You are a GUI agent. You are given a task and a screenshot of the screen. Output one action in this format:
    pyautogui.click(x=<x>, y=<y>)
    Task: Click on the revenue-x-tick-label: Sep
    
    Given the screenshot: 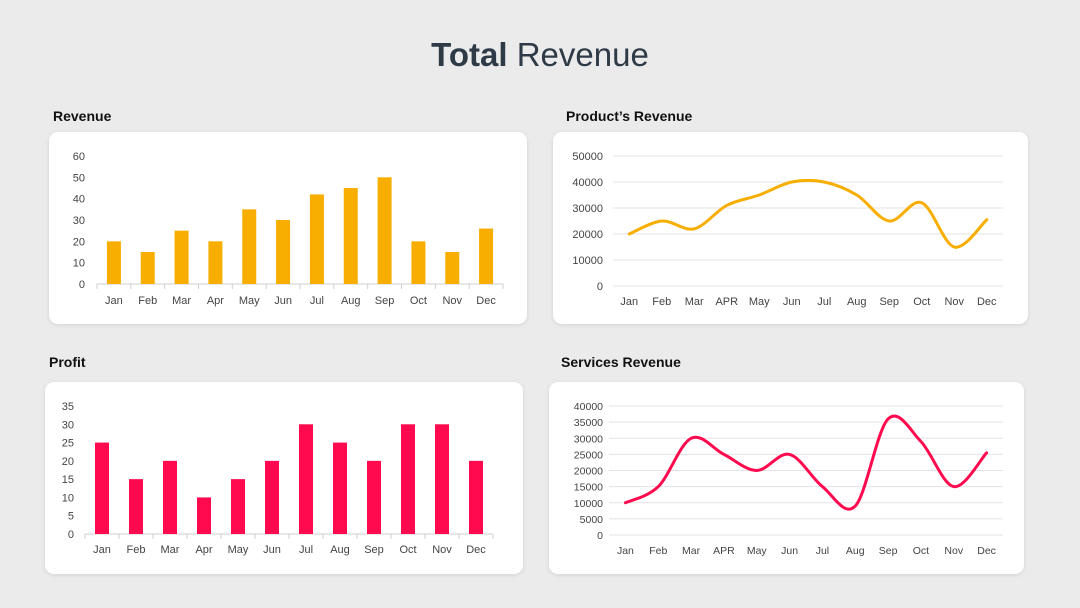 What is the action you would take?
    pyautogui.click(x=385, y=301)
    